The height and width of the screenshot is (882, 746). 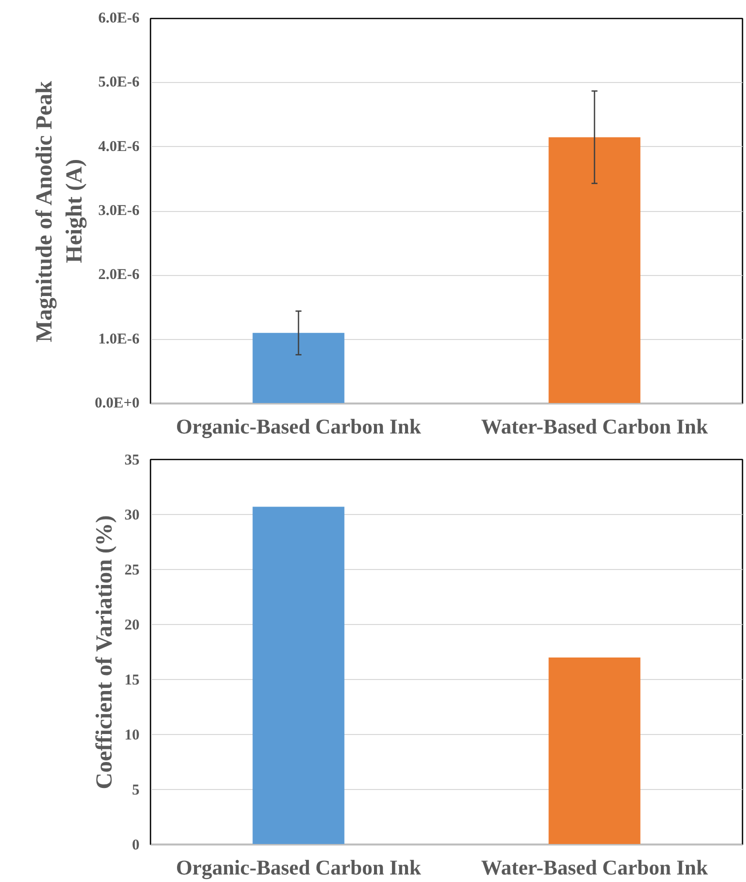 I want to click on y-tick-label: 6.0E-6, so click(x=119, y=18).